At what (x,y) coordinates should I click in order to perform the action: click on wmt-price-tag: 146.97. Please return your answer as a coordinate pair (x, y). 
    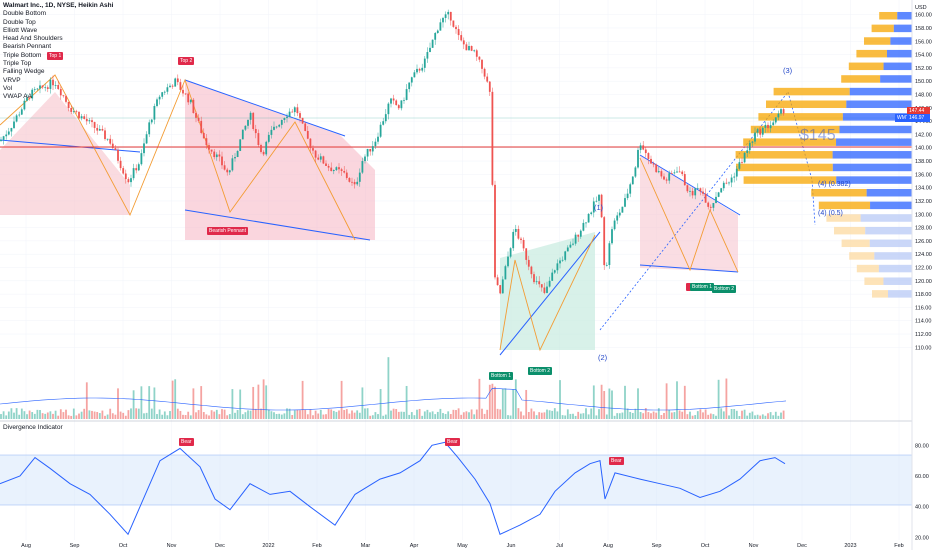
    Looking at the image, I should click on (918, 118).